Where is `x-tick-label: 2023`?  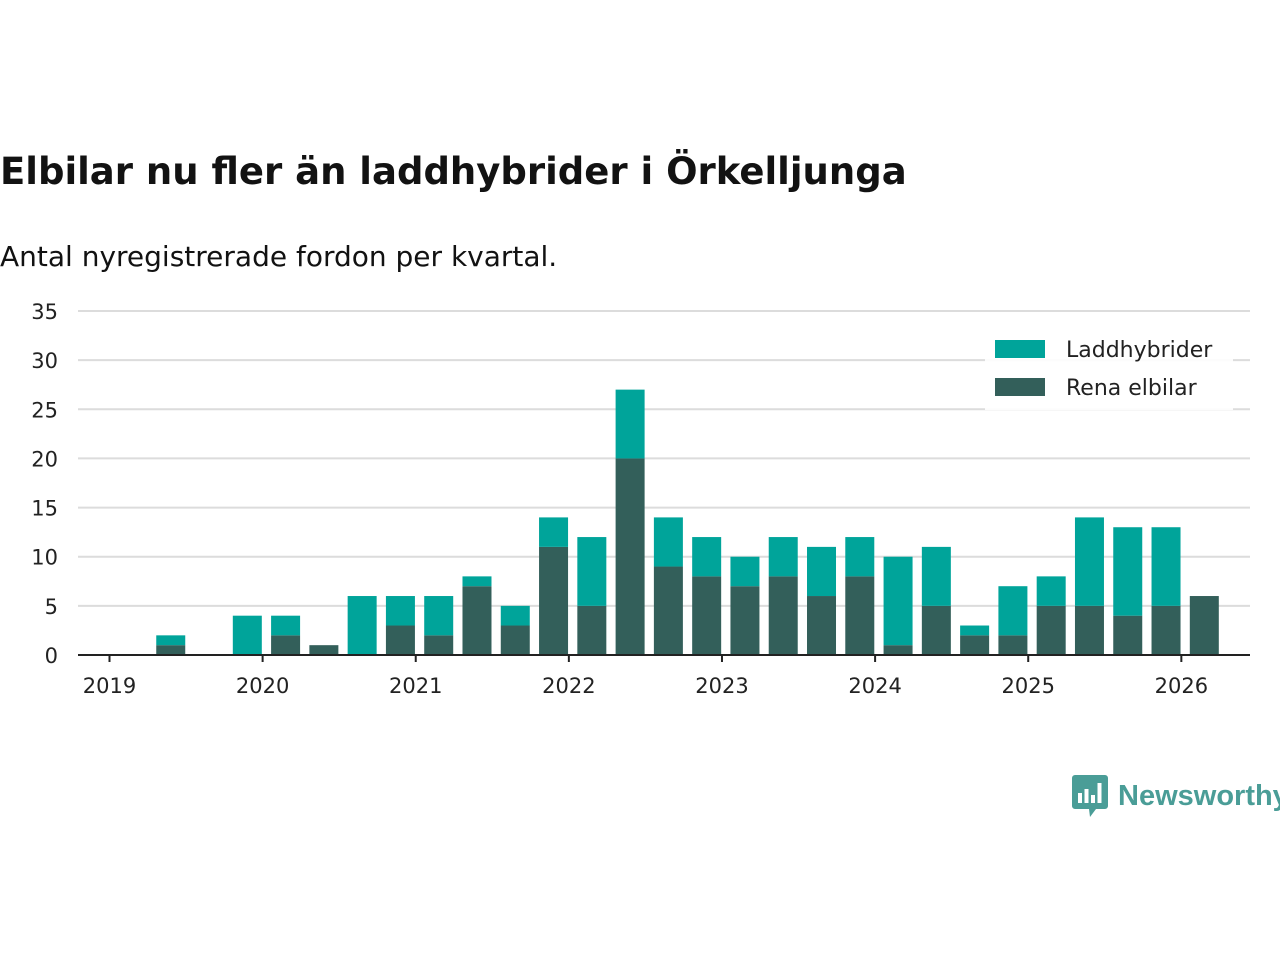
x-tick-label: 2023 is located at coordinates (721, 686).